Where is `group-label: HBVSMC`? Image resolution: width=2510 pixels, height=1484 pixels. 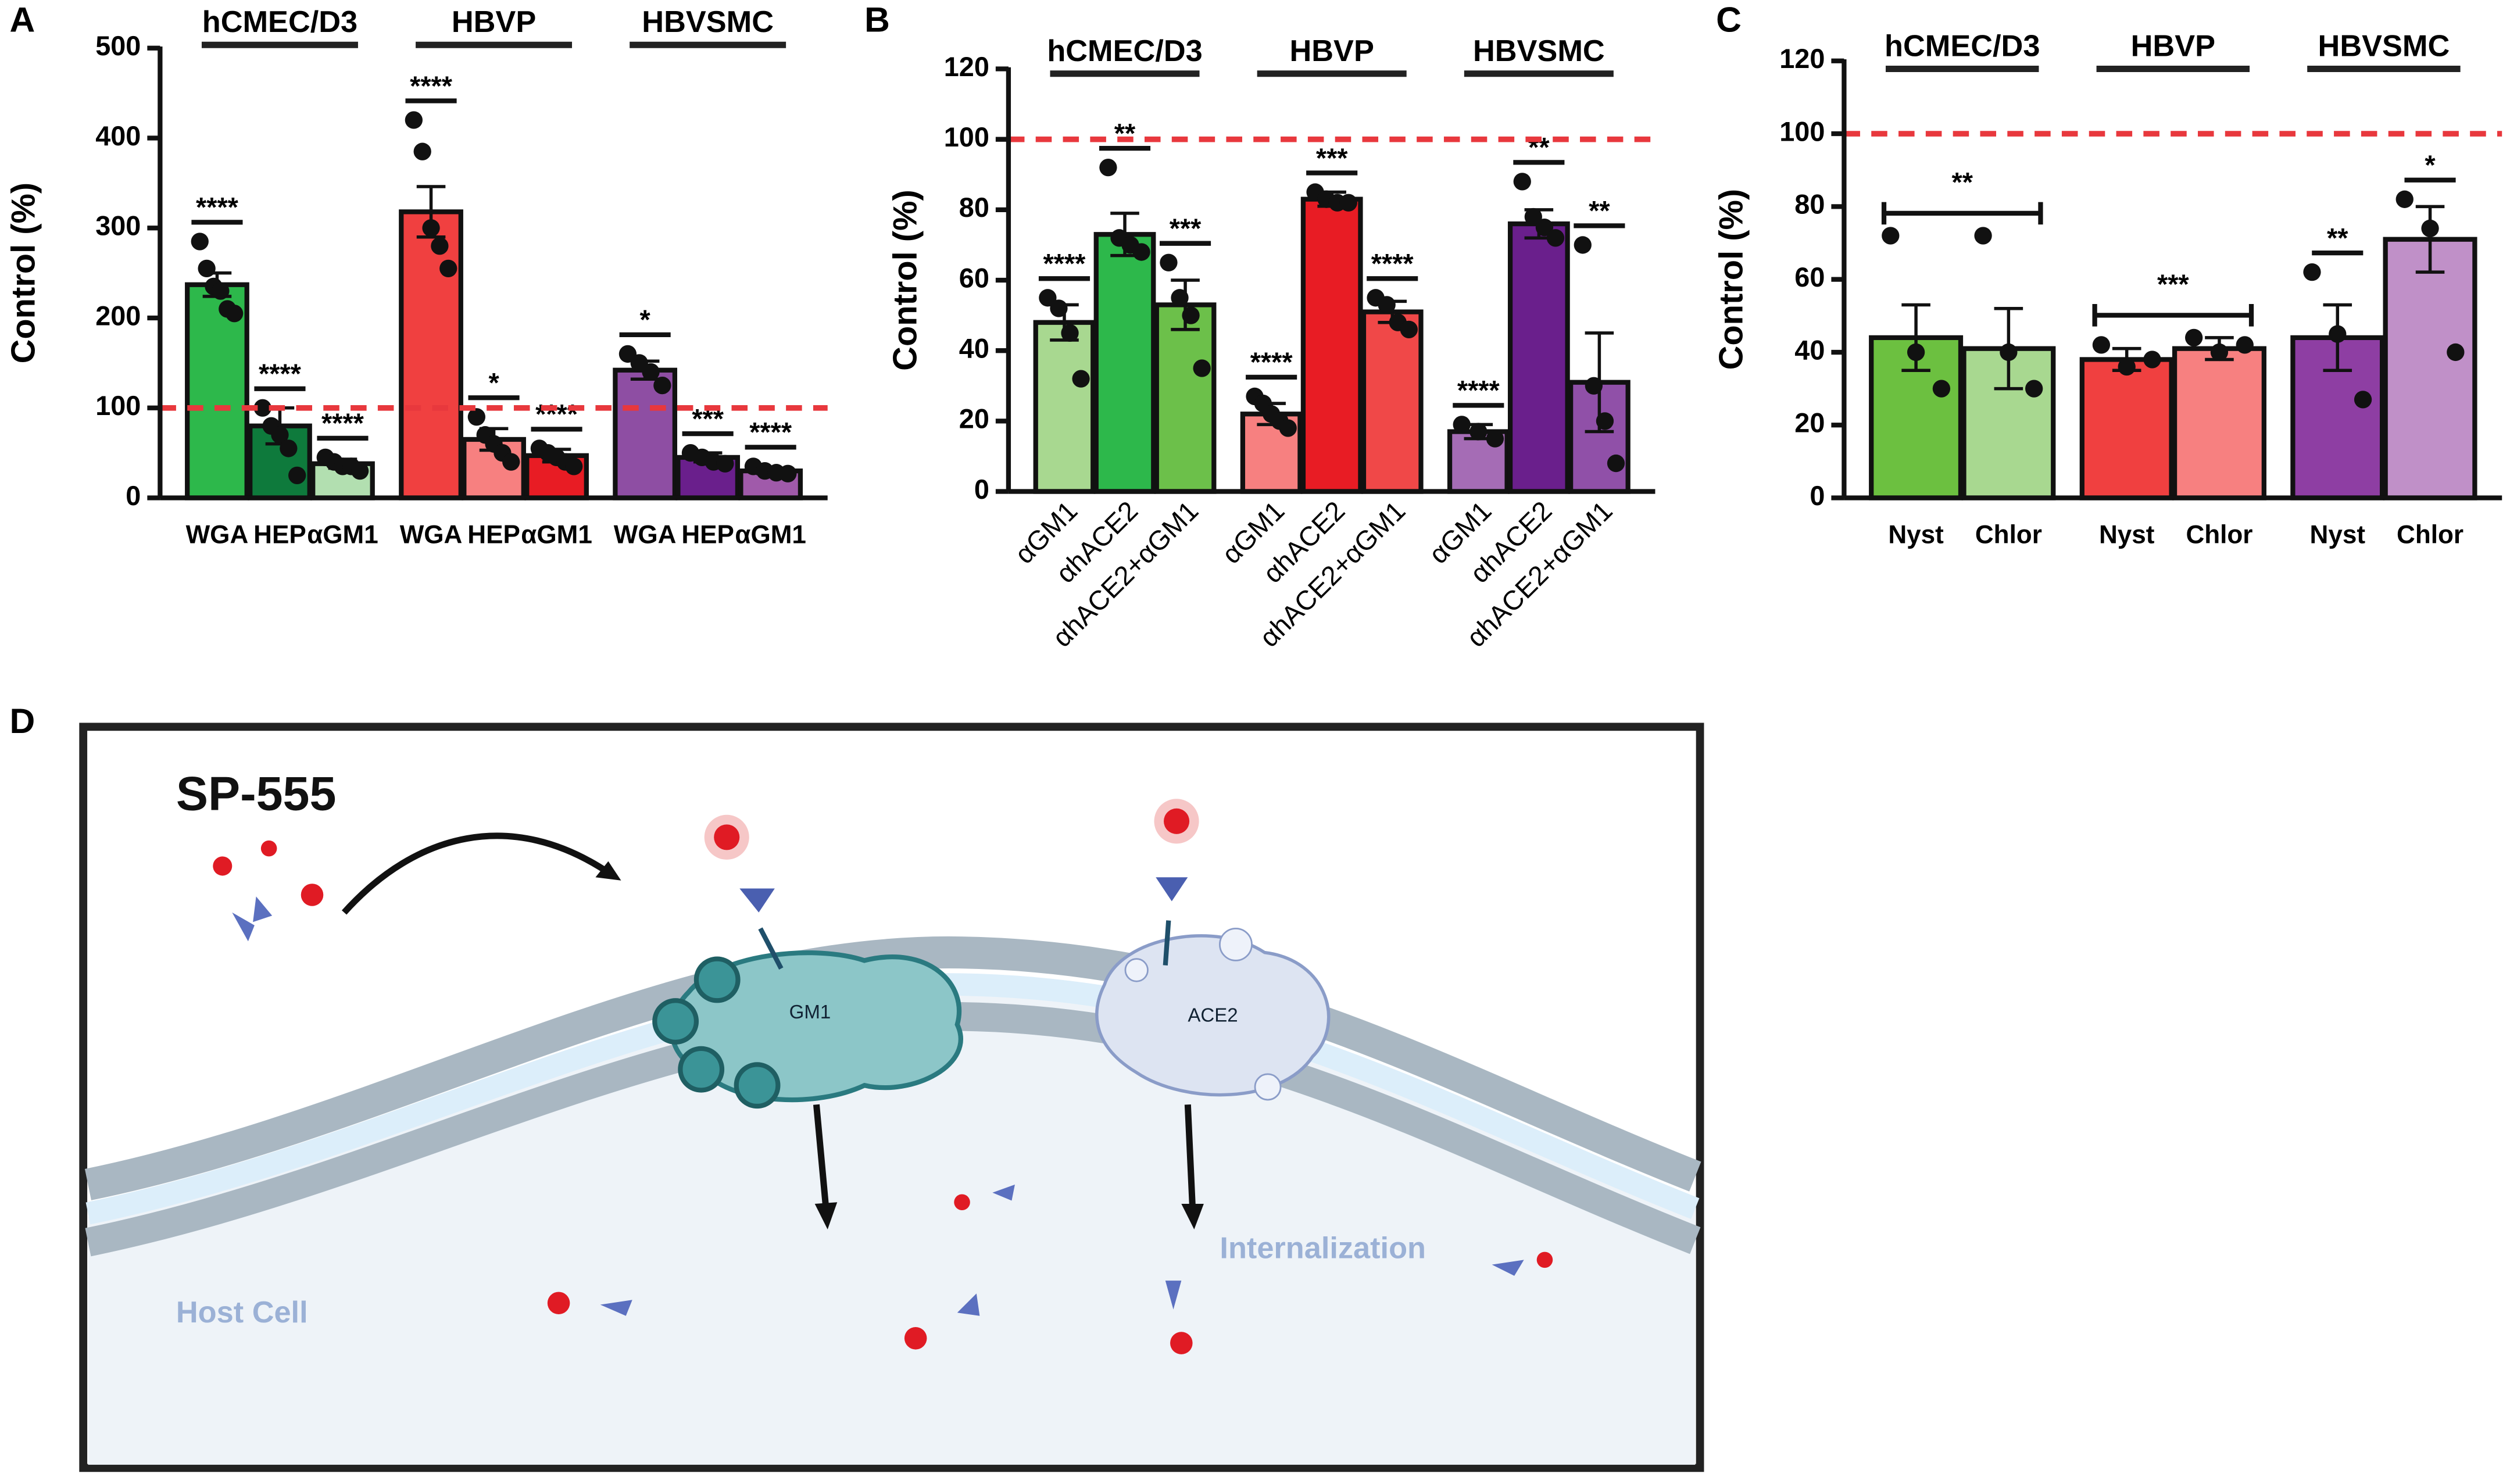 group-label: HBVSMC is located at coordinates (2384, 47).